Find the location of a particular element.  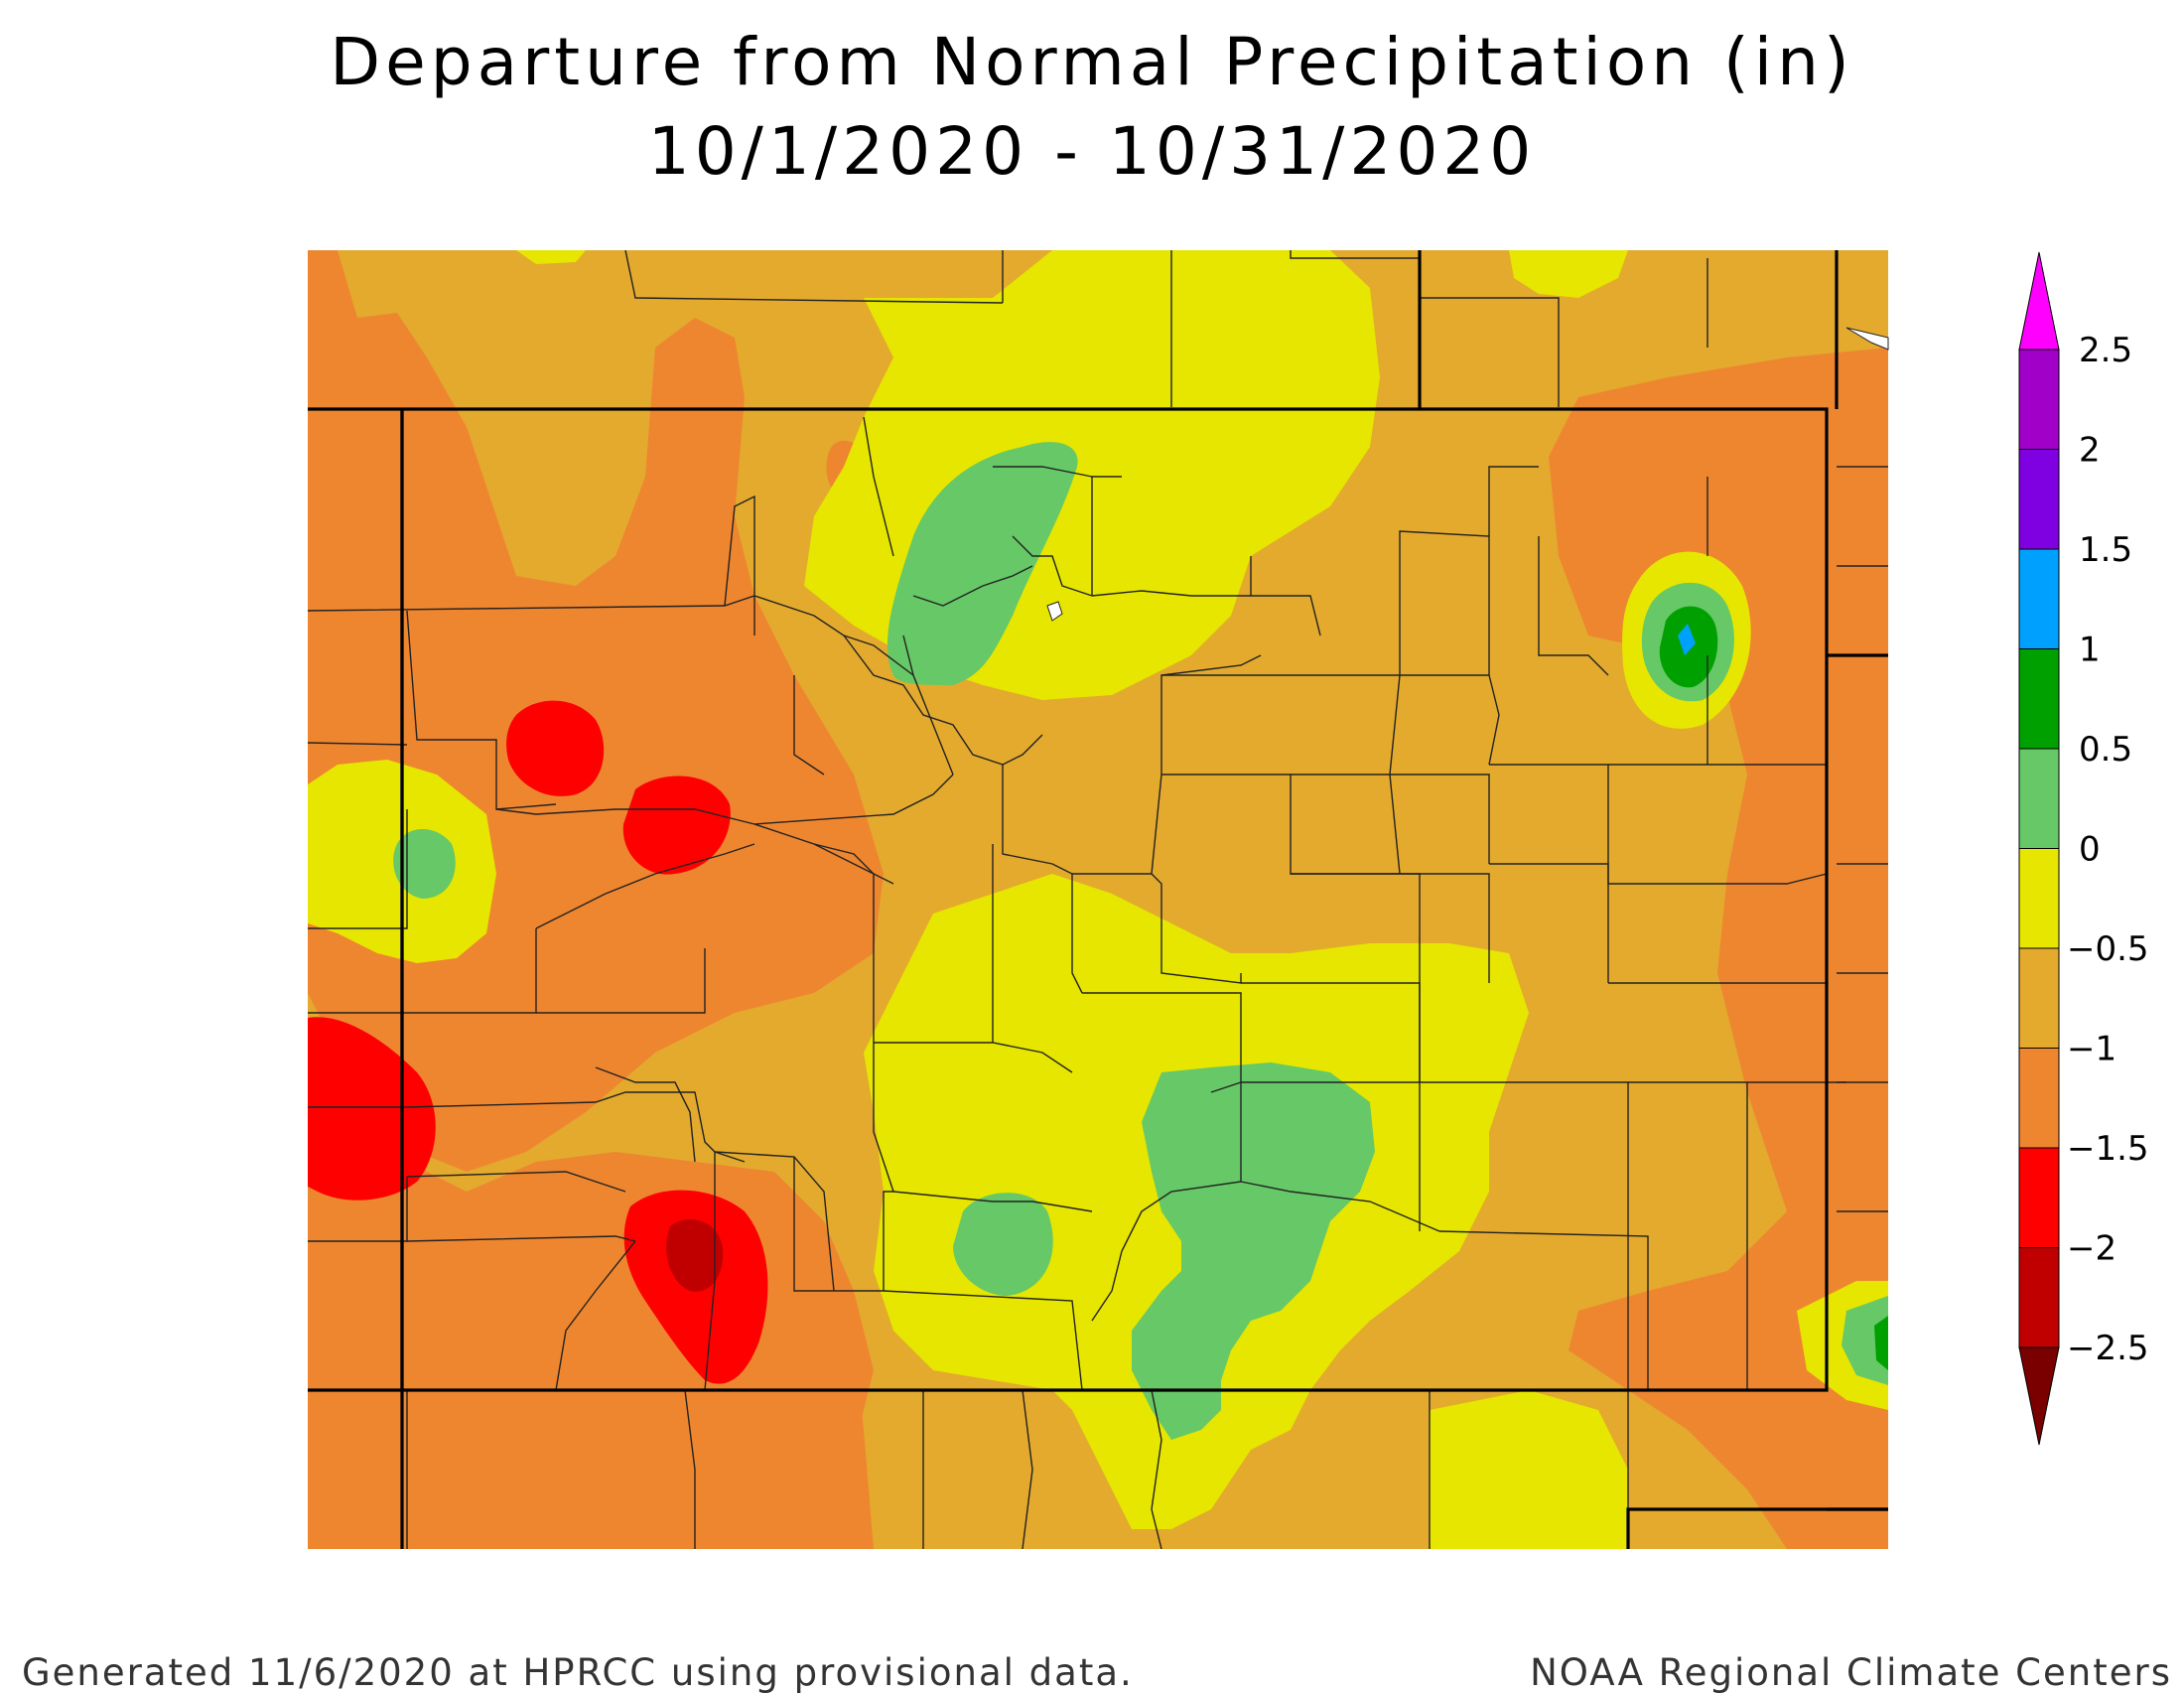

legend-tick-label: −1 is located at coordinates (2091, 1049).